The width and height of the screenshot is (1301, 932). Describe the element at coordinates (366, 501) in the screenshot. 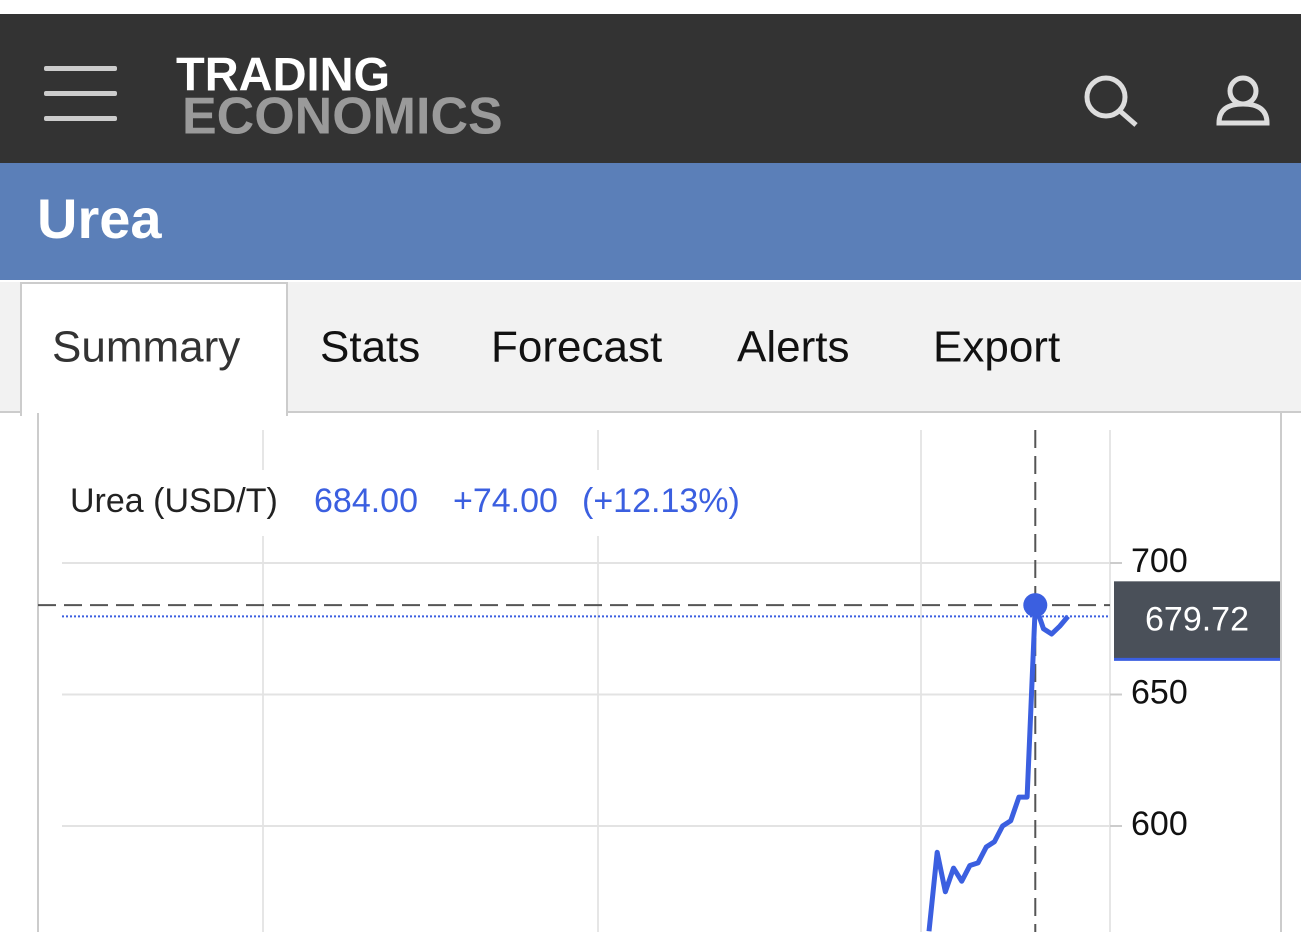

I see `legend-price: 684.00` at that location.